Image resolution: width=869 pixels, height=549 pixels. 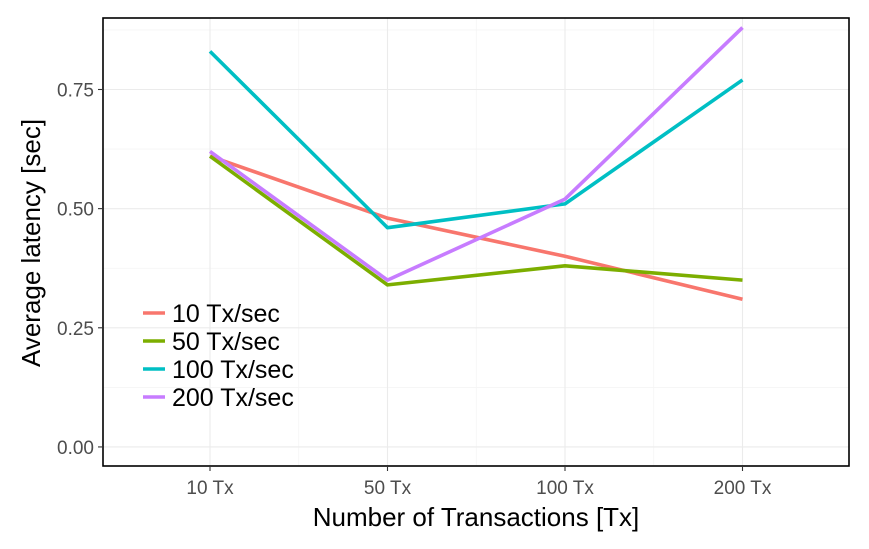 What do you see at coordinates (210, 488) in the screenshot?
I see `x-tick-label: 10 Tx` at bounding box center [210, 488].